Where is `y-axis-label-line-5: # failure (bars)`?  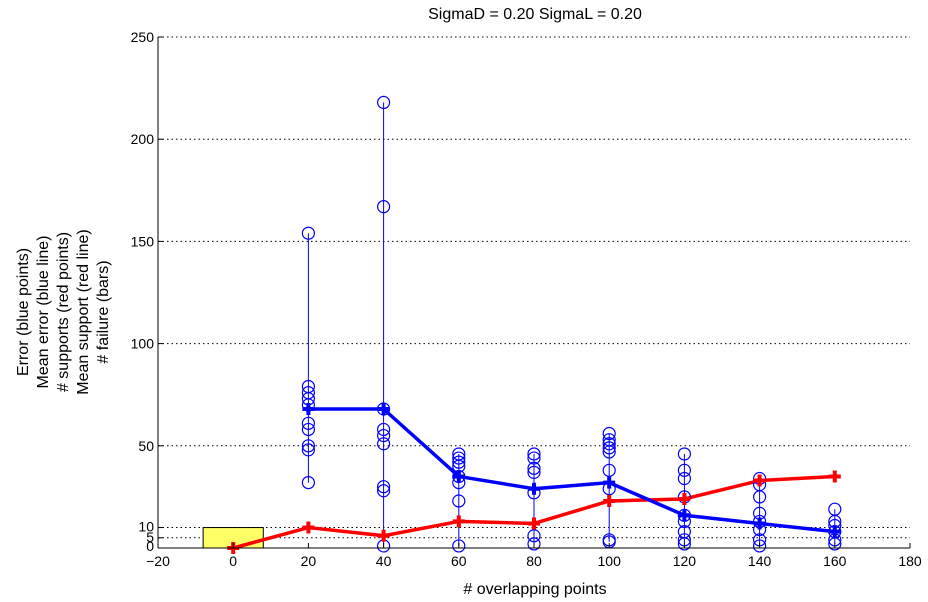
y-axis-label-line-5: # failure (bars) is located at coordinates (103, 311).